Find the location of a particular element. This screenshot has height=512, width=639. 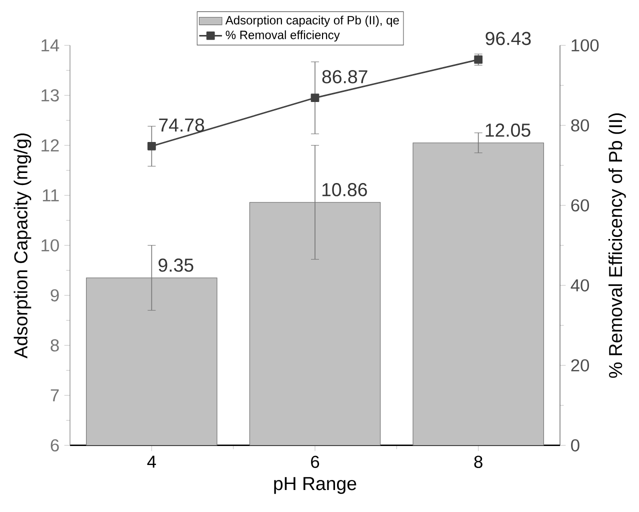

y2-tick-label: 0 is located at coordinates (575, 445).